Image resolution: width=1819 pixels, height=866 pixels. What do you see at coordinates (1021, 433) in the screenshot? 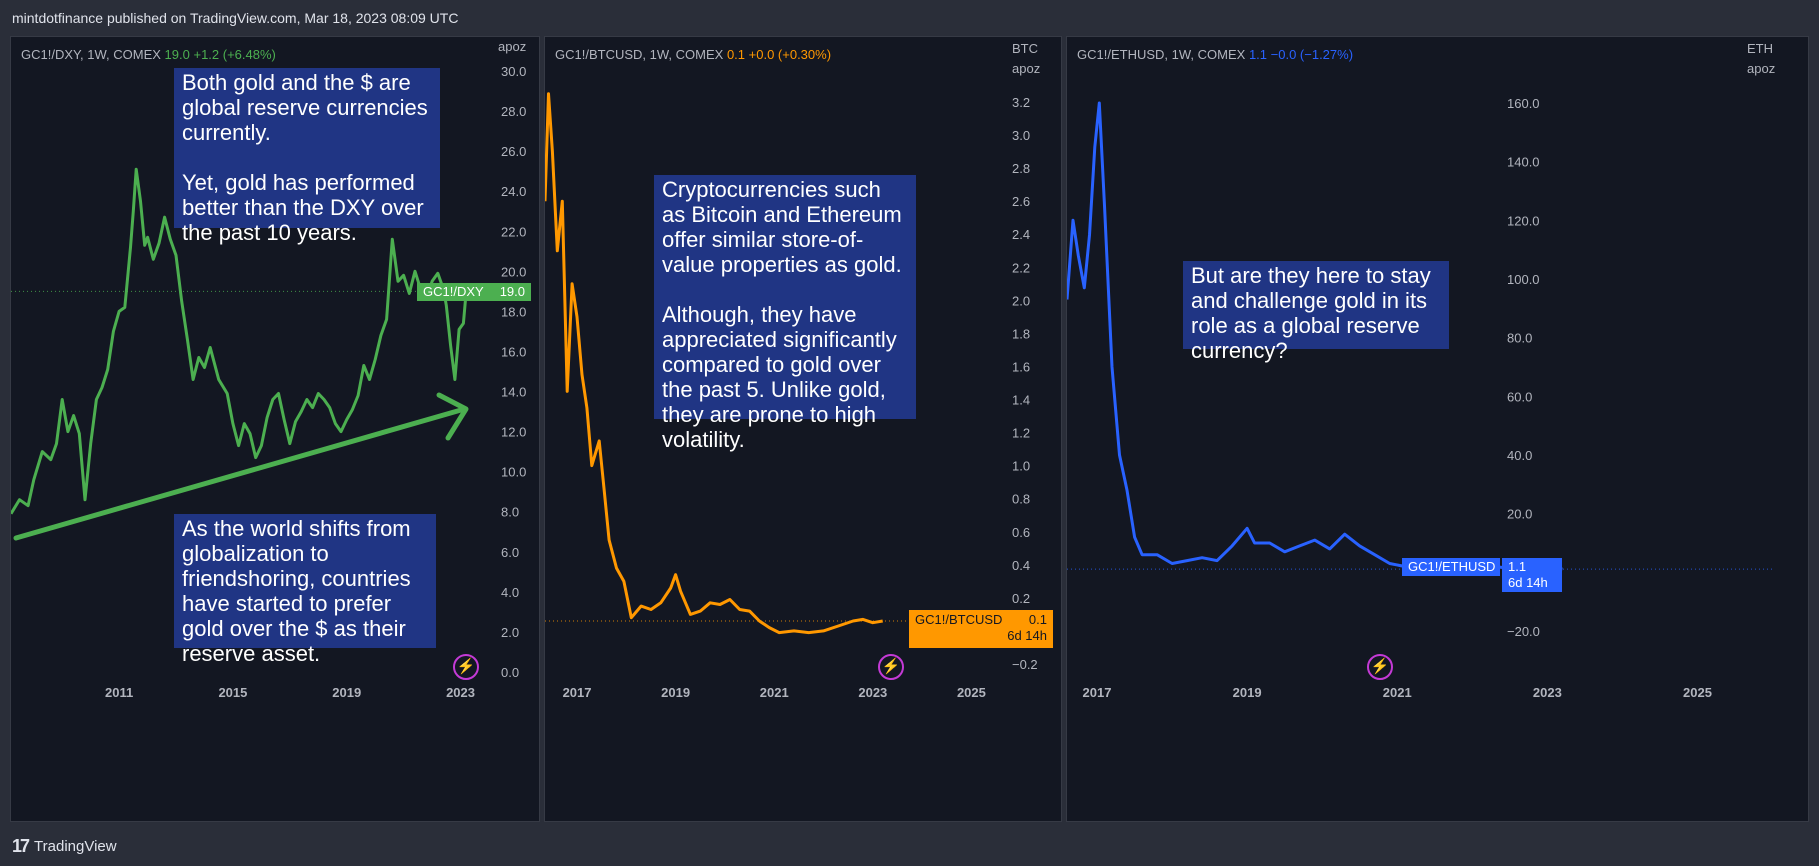
I see `y-tick-label: 1.2` at bounding box center [1021, 433].